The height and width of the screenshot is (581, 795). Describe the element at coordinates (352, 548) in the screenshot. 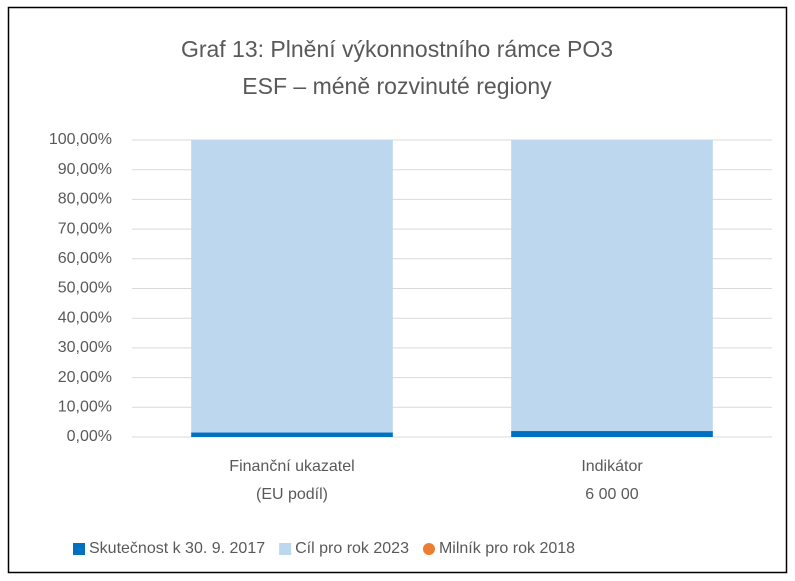

I see `legend-label: Cíl pro rok 2023` at that location.